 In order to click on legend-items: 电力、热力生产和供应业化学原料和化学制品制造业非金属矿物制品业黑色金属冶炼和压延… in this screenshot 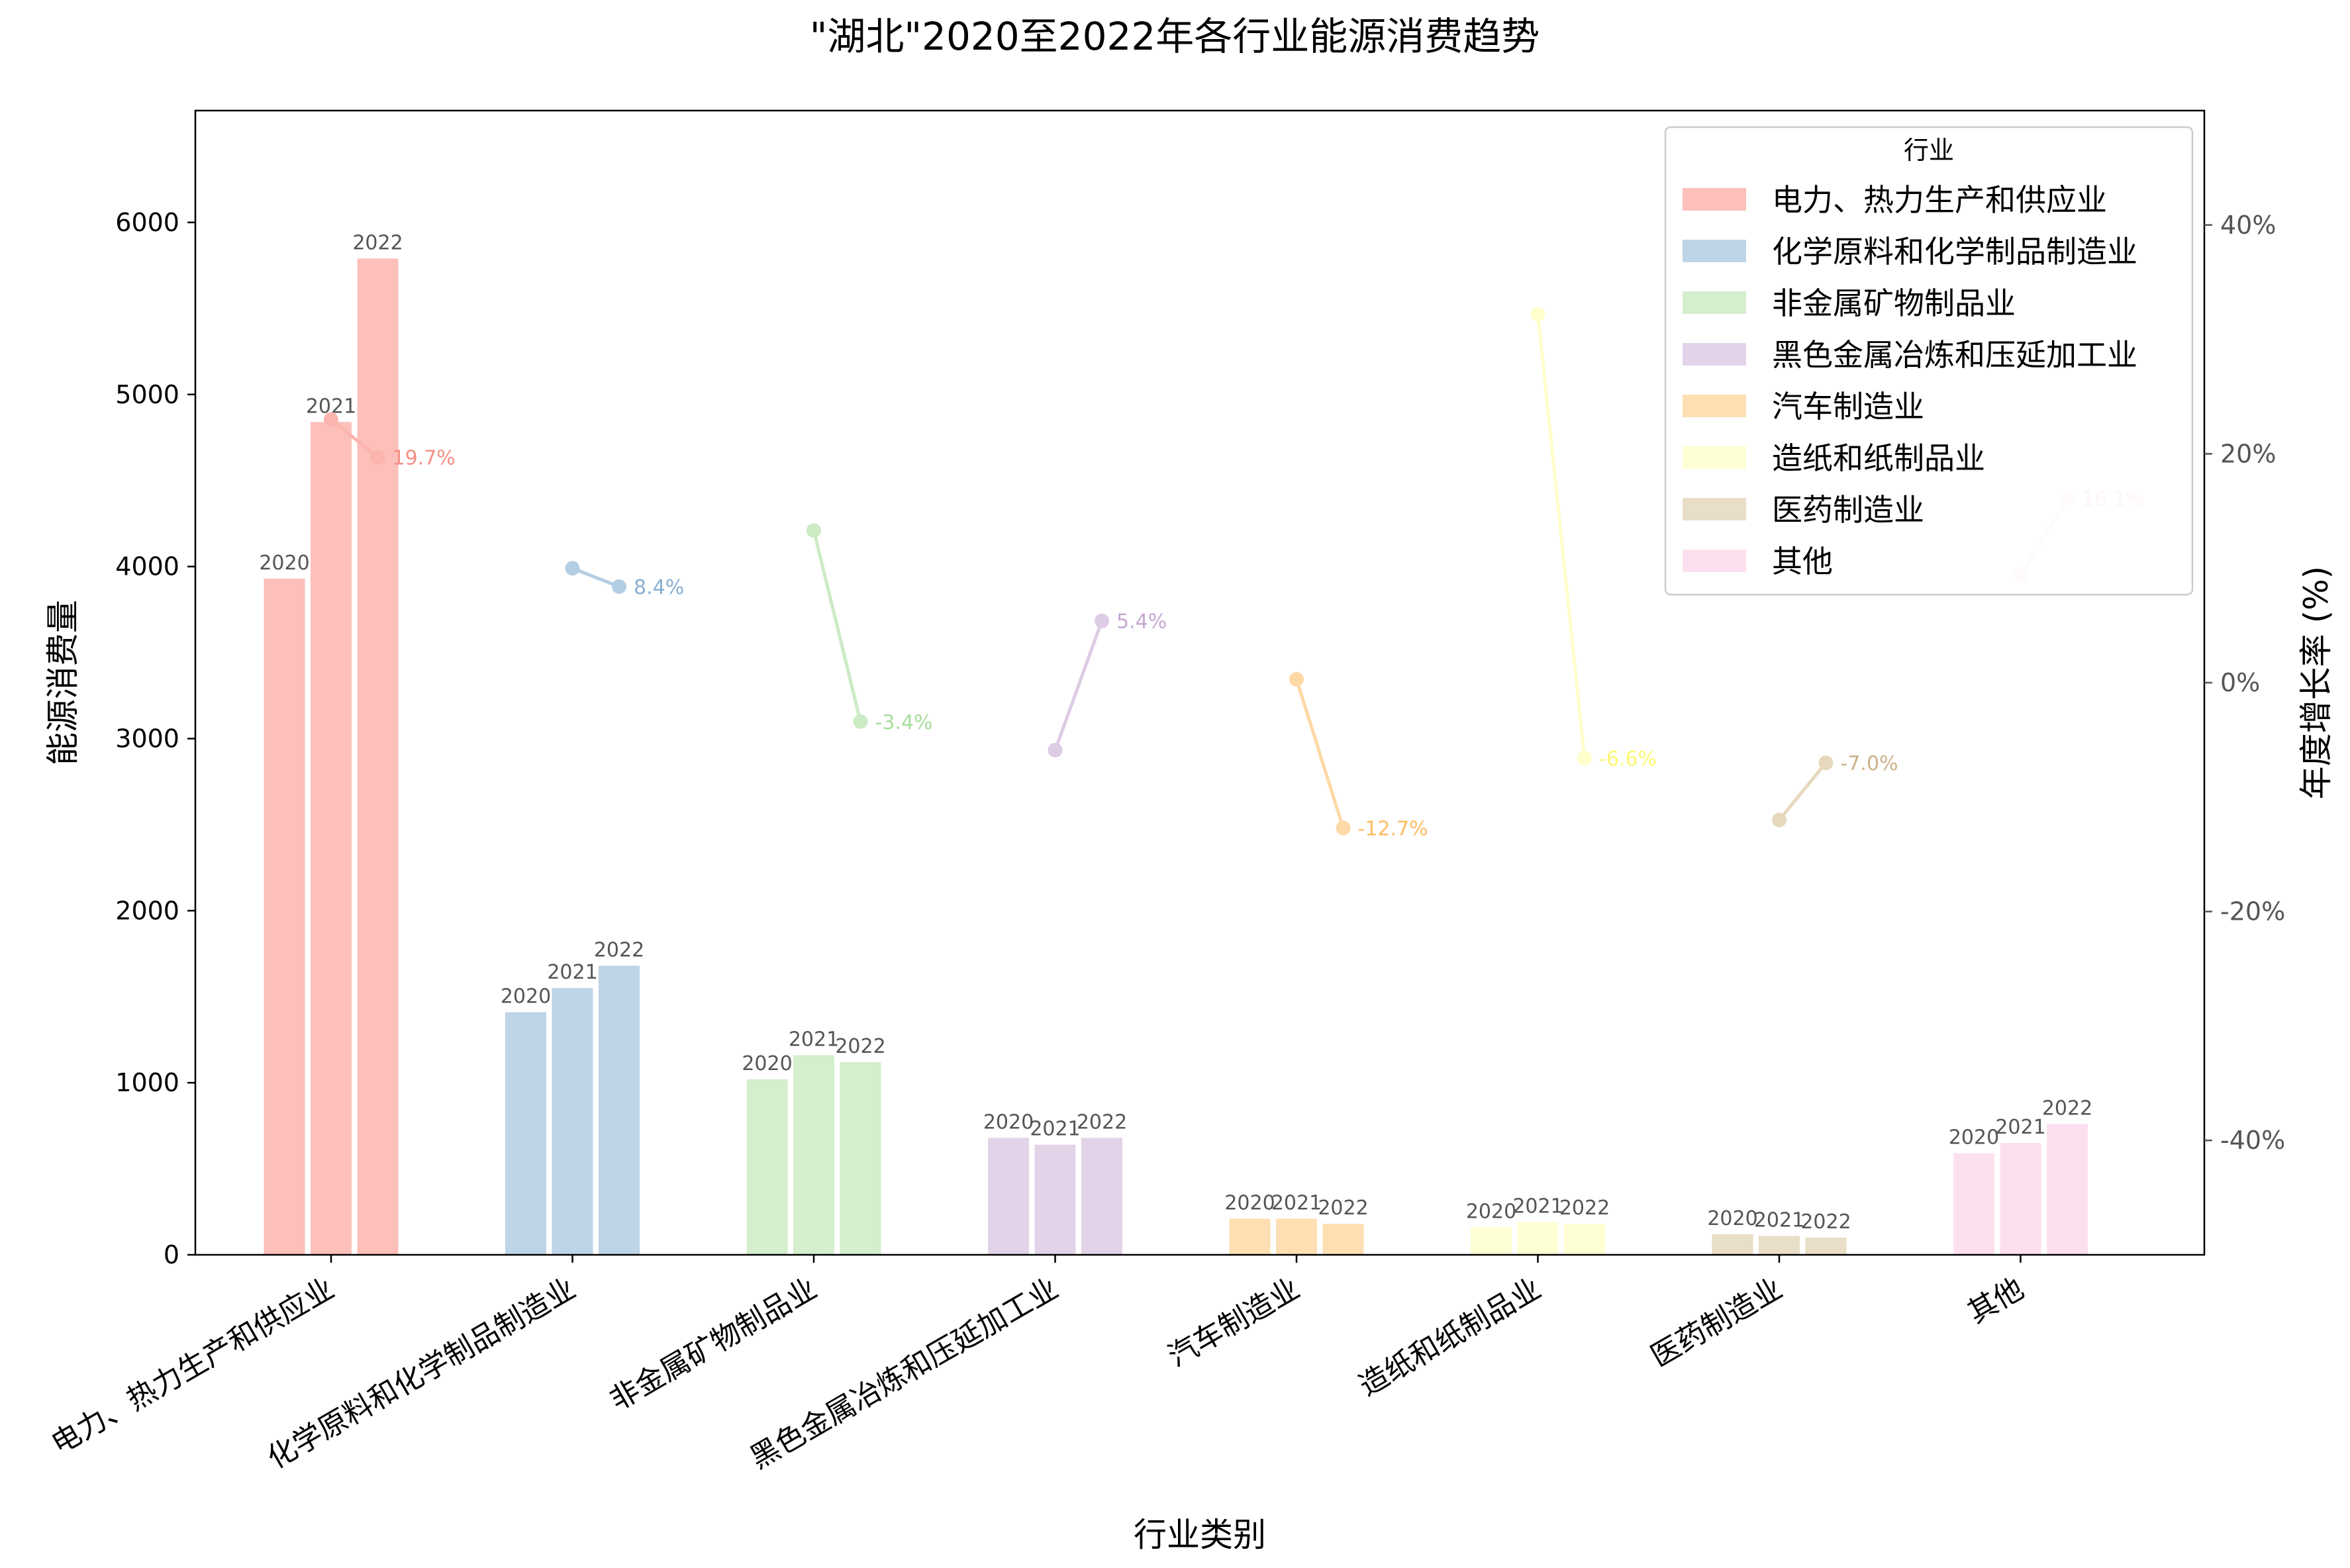, I will do `click(1910, 380)`.